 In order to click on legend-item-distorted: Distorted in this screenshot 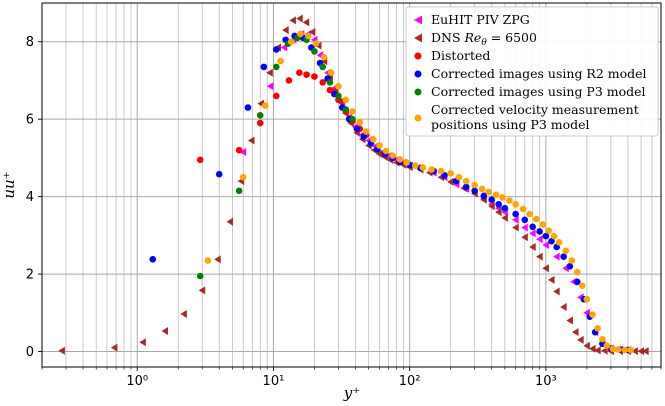, I will do `click(452, 55)`.